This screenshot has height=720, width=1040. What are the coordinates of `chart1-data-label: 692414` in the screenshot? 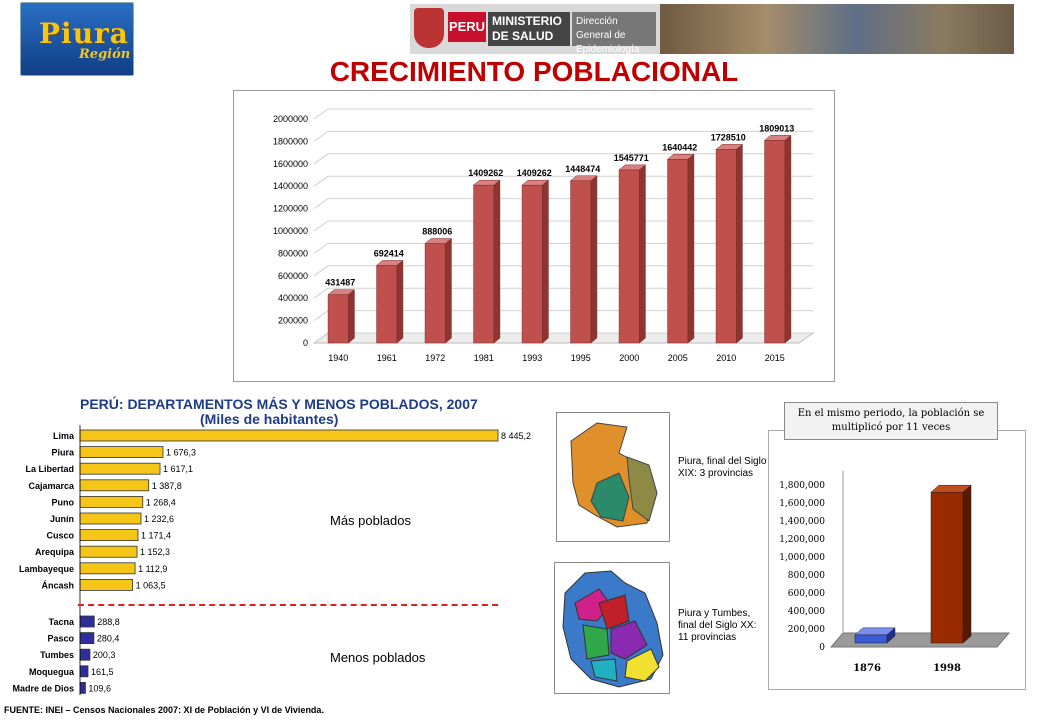 It's located at (389, 253).